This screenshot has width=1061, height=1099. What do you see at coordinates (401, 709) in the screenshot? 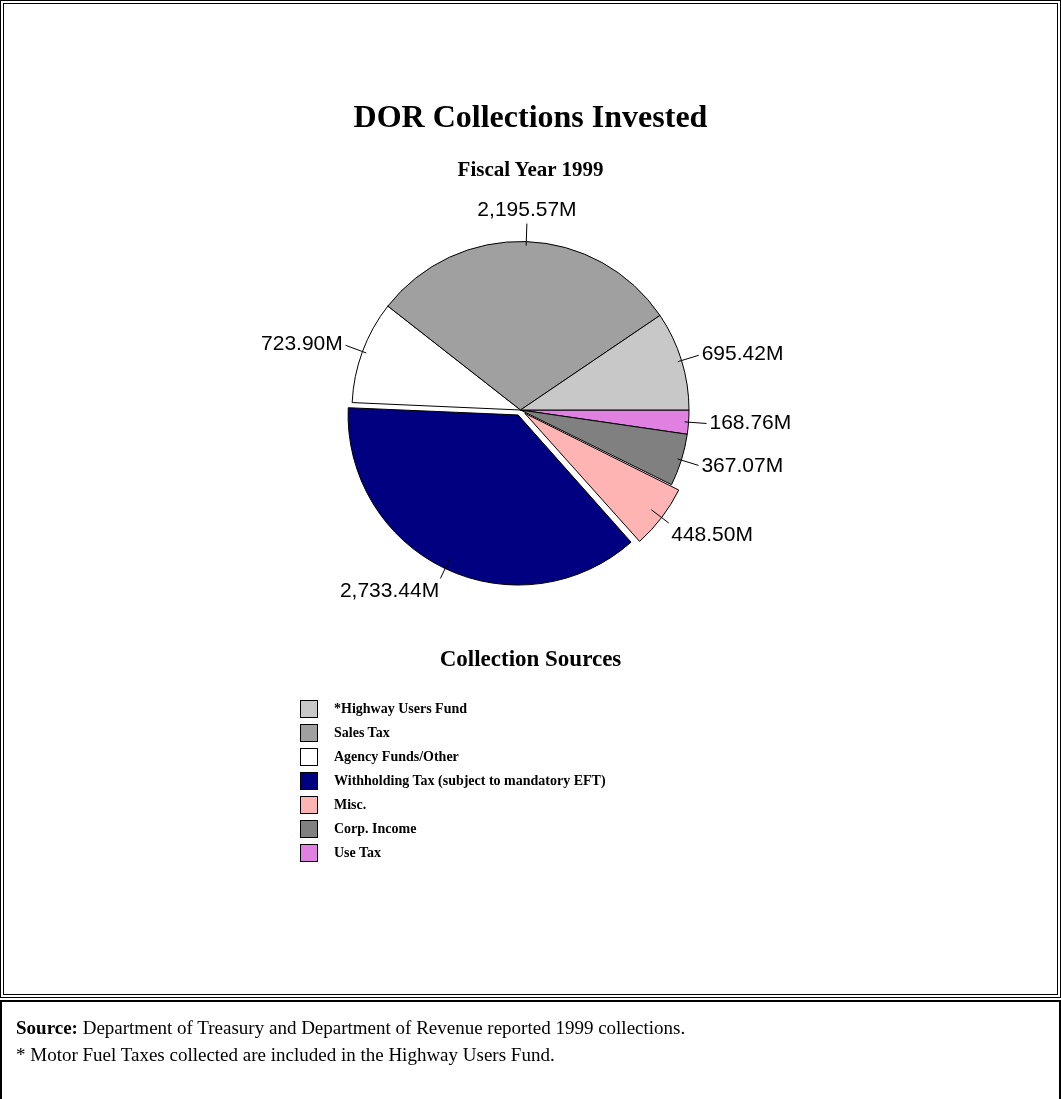
I see `legend-label: *Highway Users Fund` at bounding box center [401, 709].